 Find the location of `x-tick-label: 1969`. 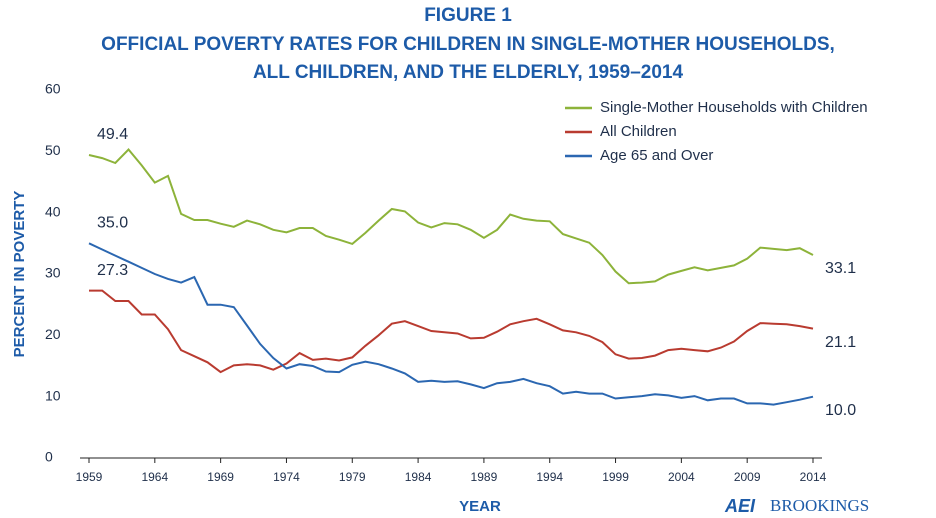

x-tick-label: 1969 is located at coordinates (220, 477).